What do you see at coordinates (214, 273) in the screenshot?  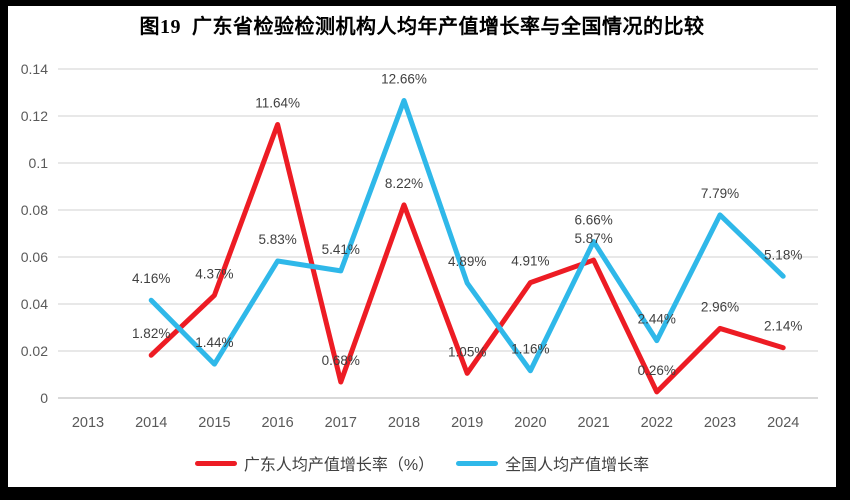 I see `data-label: 4.37%` at bounding box center [214, 273].